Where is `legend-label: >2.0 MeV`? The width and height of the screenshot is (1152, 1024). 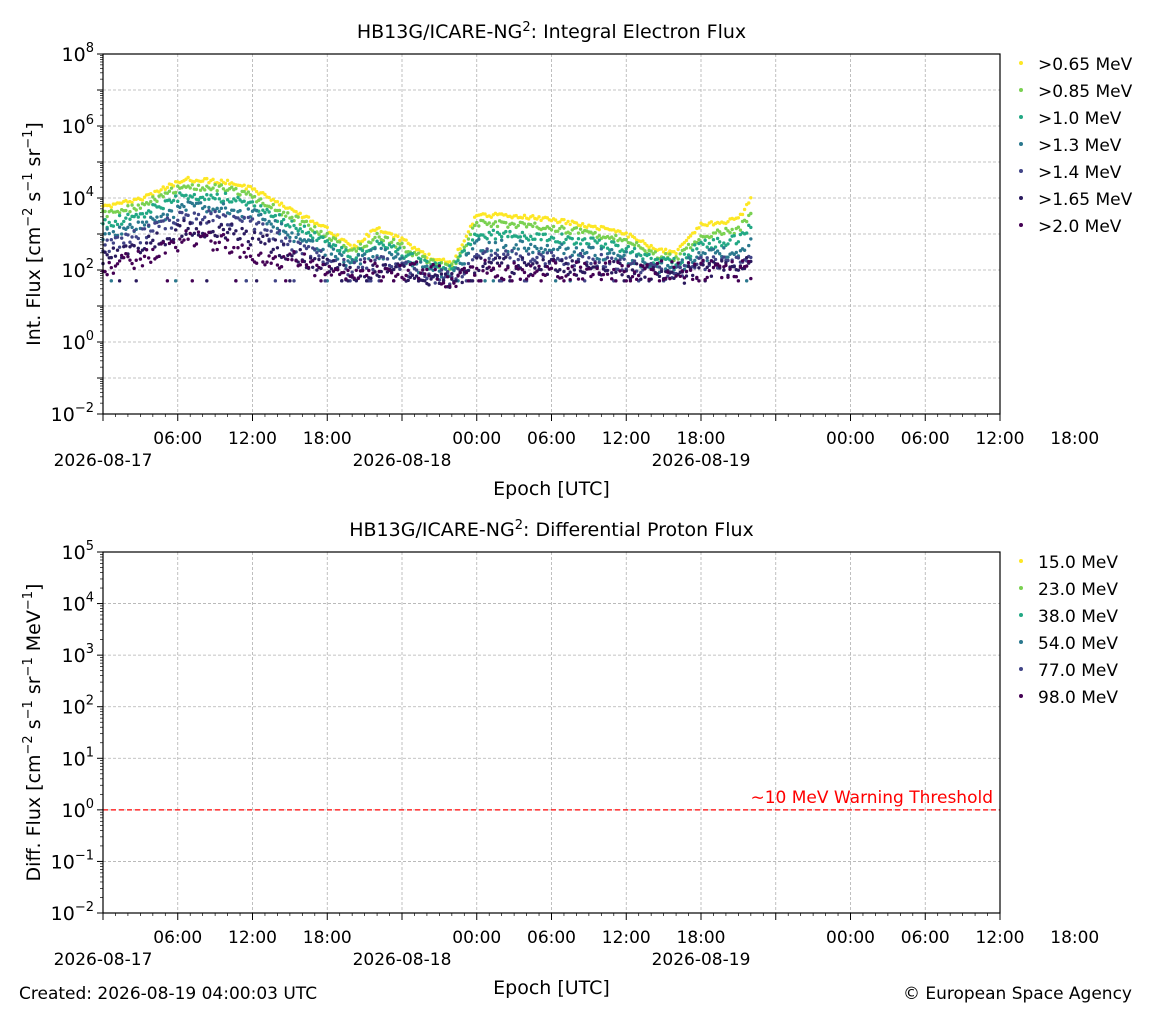
legend-label: >2.0 MeV is located at coordinates (1080, 227).